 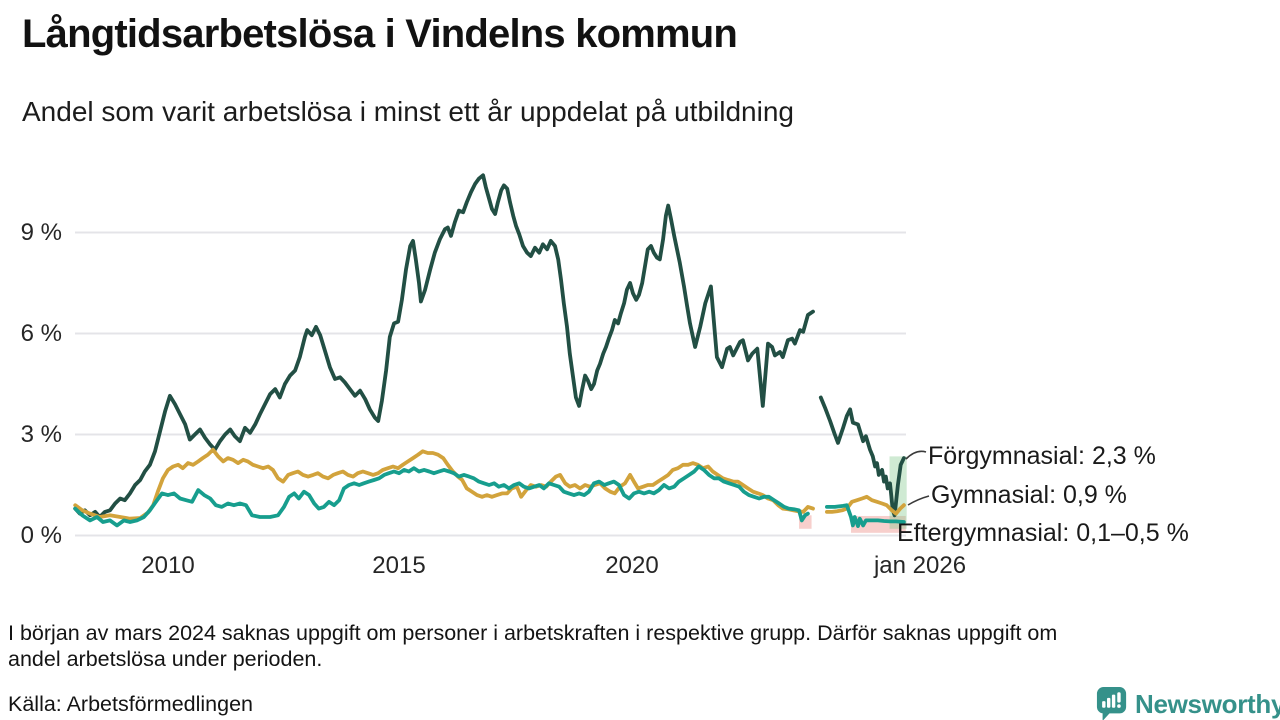 I want to click on footnote-line-2: andel arbetslösa under perioden., so click(x=165, y=659).